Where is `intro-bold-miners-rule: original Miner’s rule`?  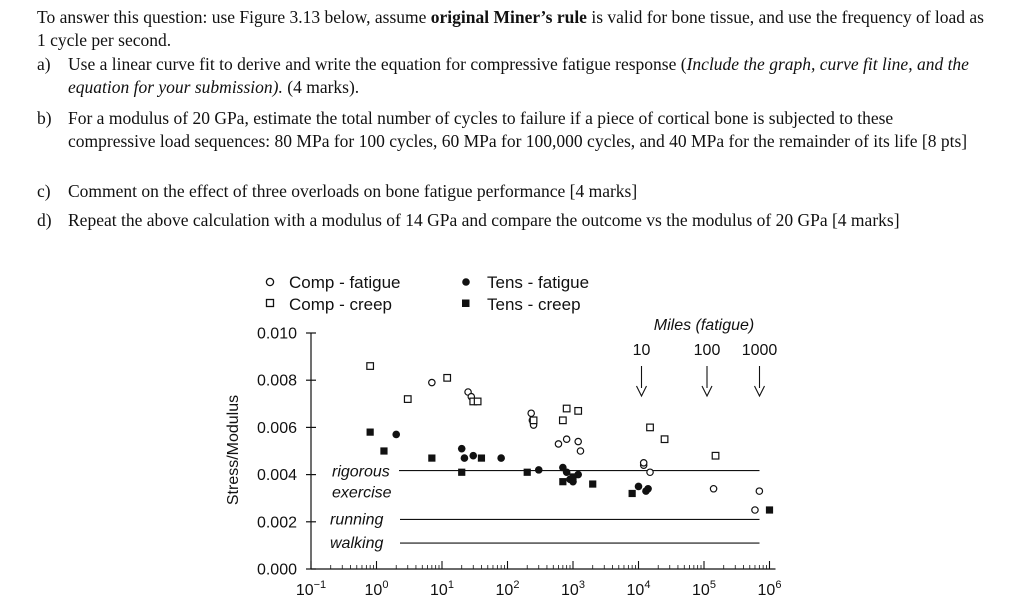 intro-bold-miners-rule: original Miner’s rule is located at coordinates (508, 17).